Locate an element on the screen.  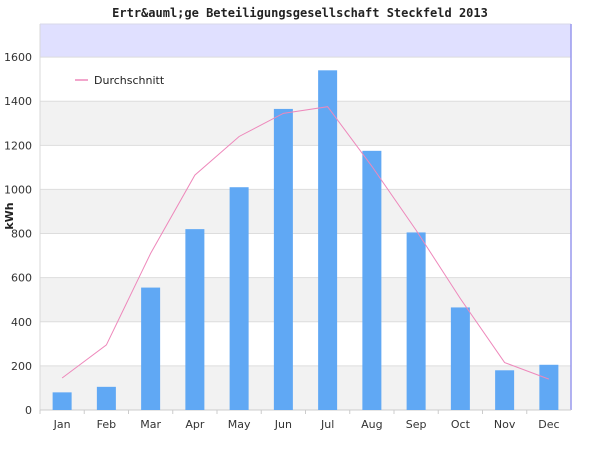
bar-jul is located at coordinates (328, 240).